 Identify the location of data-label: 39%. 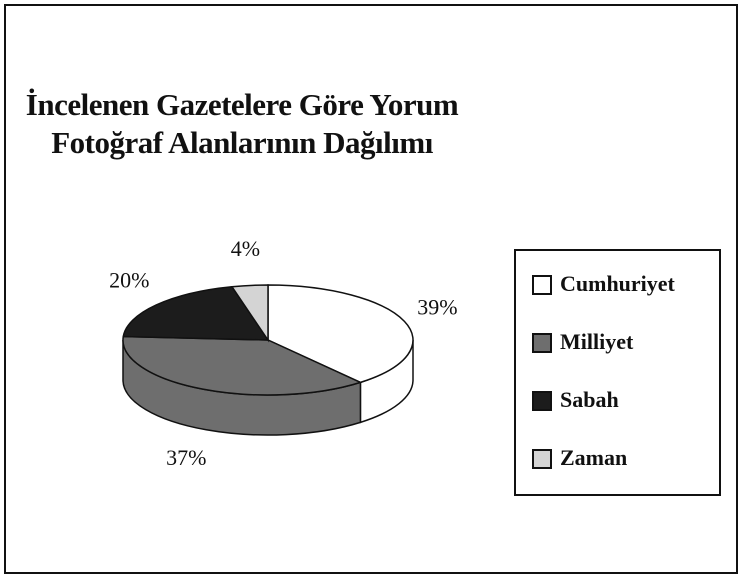
(437, 307).